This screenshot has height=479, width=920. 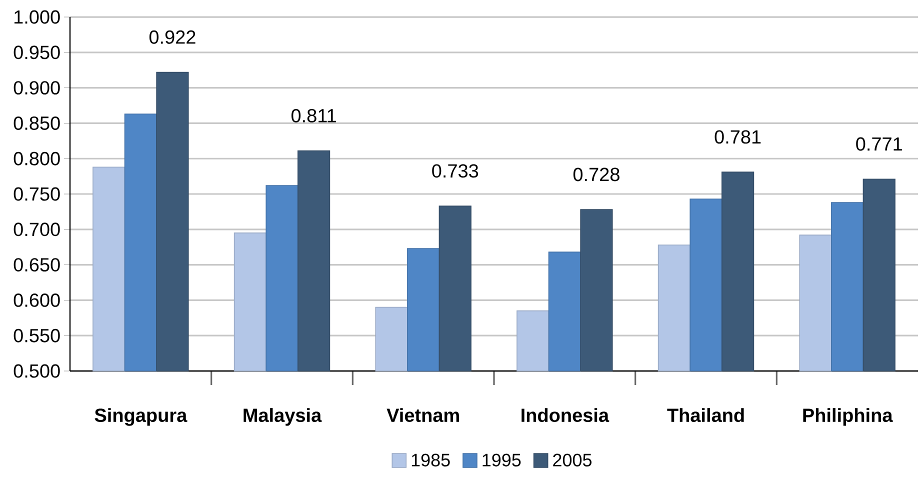 I want to click on y-tick-label: 0.700, so click(x=37, y=229).